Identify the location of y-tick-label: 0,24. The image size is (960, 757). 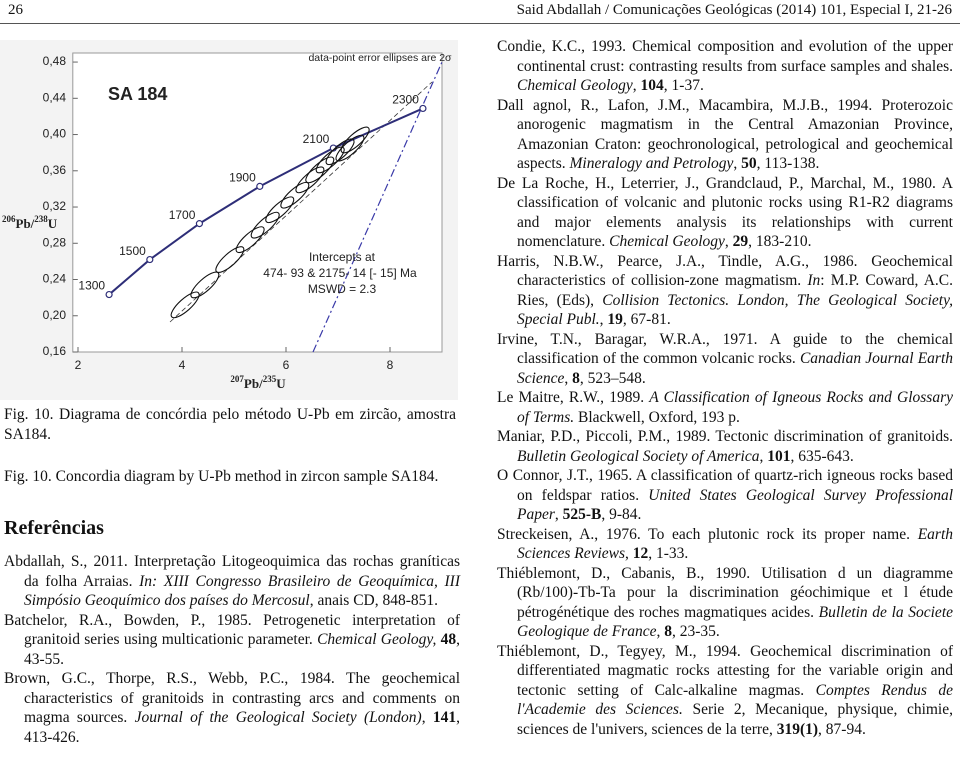
(55, 279).